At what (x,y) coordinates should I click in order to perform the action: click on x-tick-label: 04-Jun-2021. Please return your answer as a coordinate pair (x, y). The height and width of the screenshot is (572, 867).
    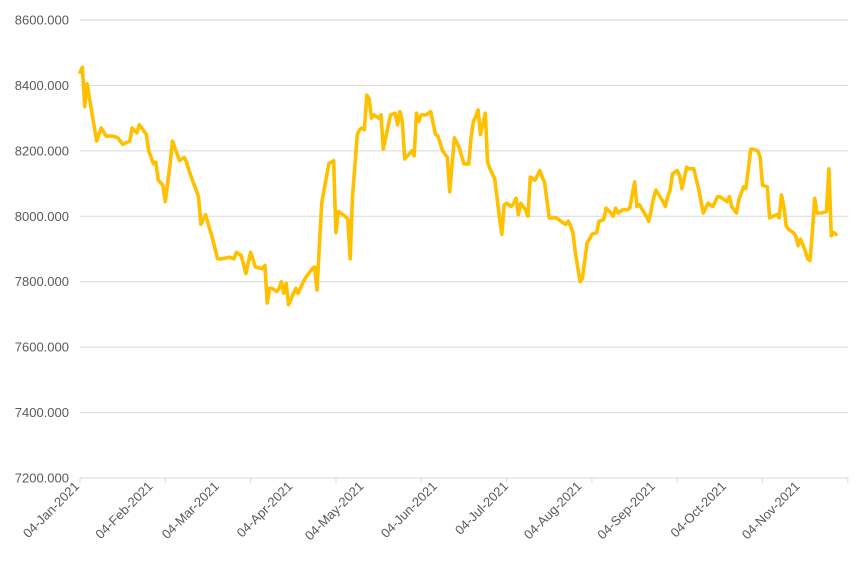
    Looking at the image, I should click on (409, 510).